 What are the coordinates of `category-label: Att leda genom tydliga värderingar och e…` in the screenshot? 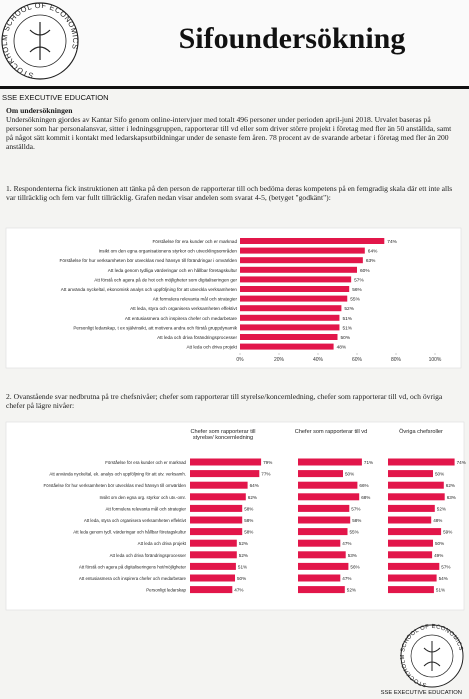 It's located at (173, 270).